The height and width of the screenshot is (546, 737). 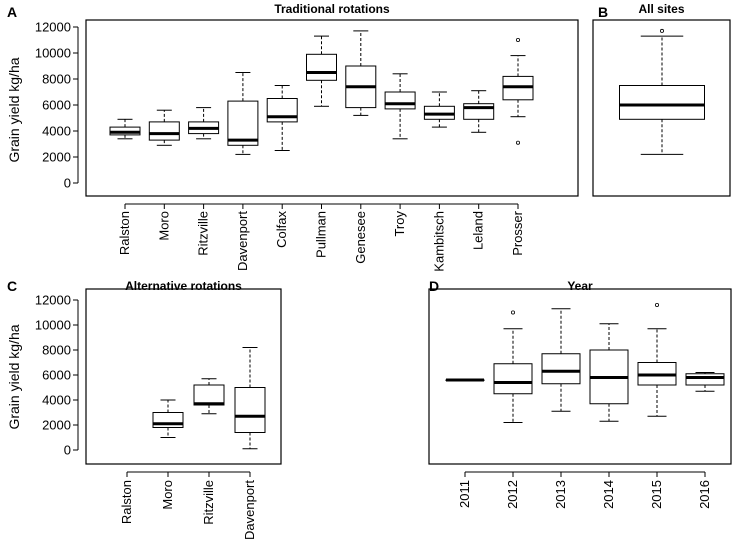 I want to click on x-tick-label: 2013, so click(x=560, y=494).